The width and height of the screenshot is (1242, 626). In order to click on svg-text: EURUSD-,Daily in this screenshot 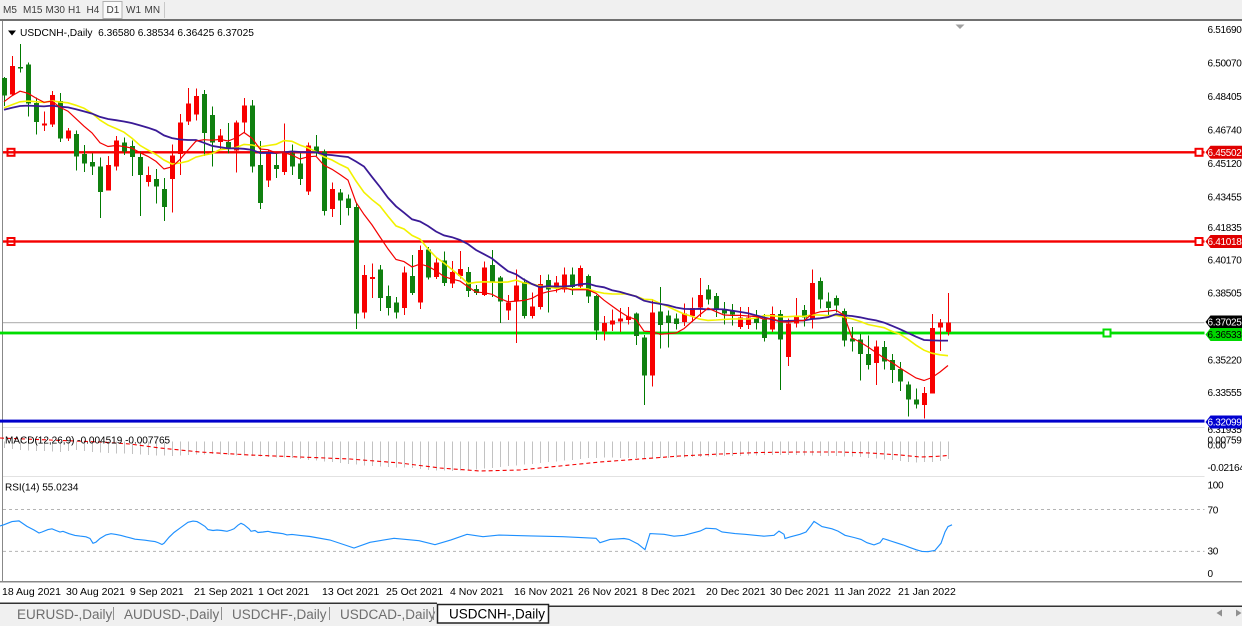, I will do `click(65, 614)`.